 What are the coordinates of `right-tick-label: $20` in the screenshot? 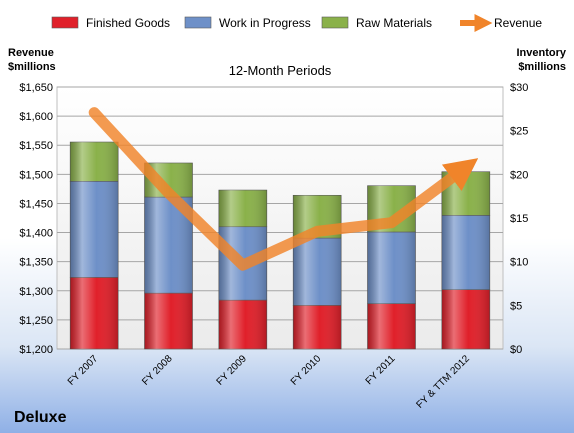 It's located at (519, 175).